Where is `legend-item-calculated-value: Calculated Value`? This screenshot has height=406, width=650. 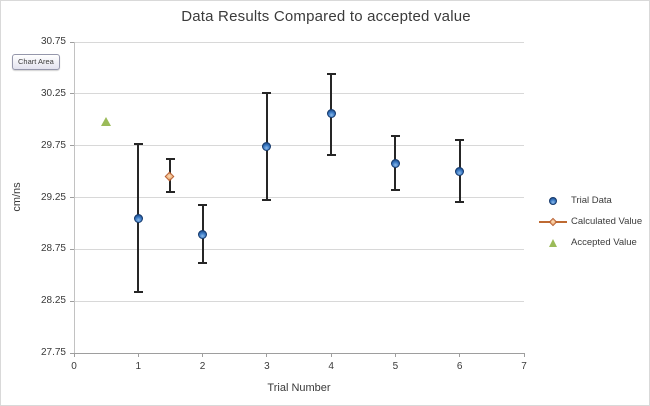
legend-item-calculated-value: Calculated Value is located at coordinates (590, 221).